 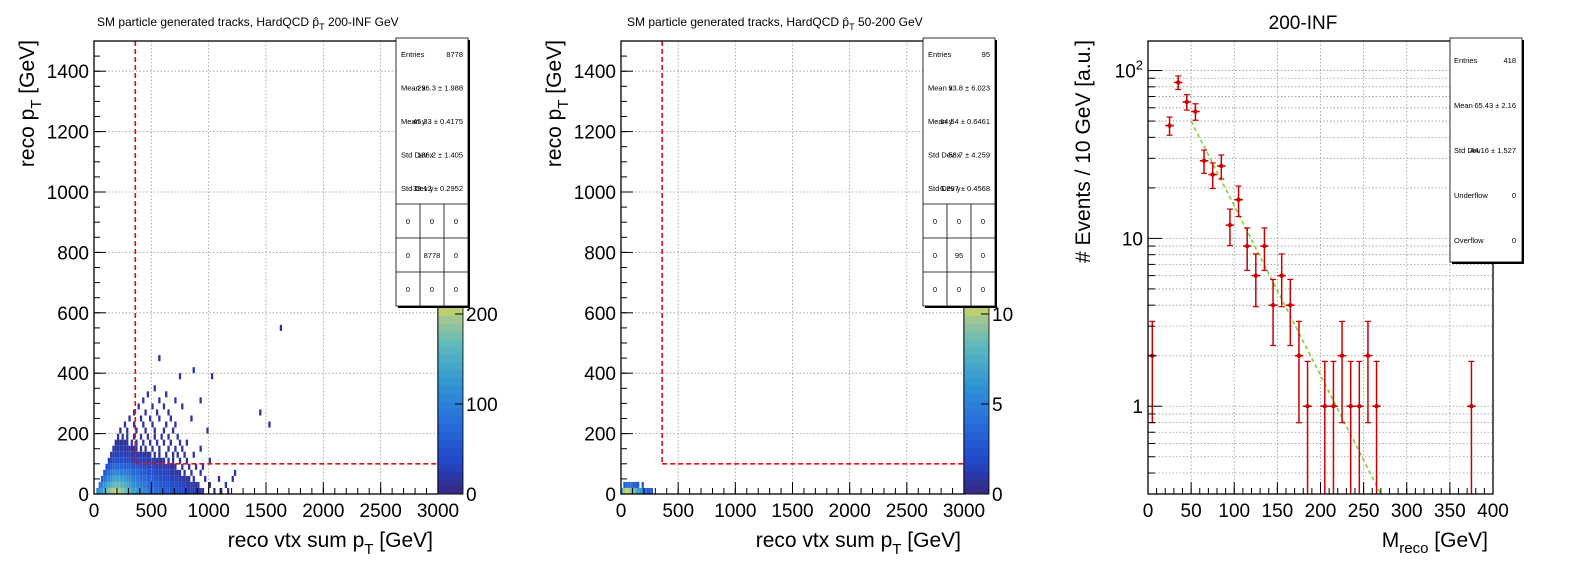 What do you see at coordinates (1129, 70) in the screenshot?
I see `y-tick-label: 102` at bounding box center [1129, 70].